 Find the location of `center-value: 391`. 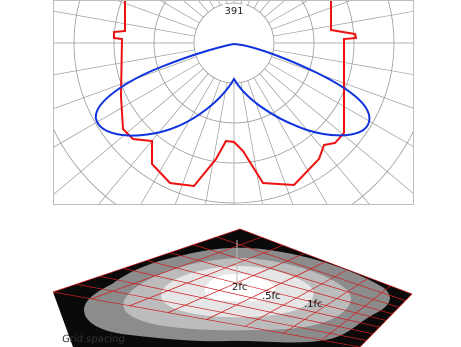

center-value: 391 is located at coordinates (233, 11).